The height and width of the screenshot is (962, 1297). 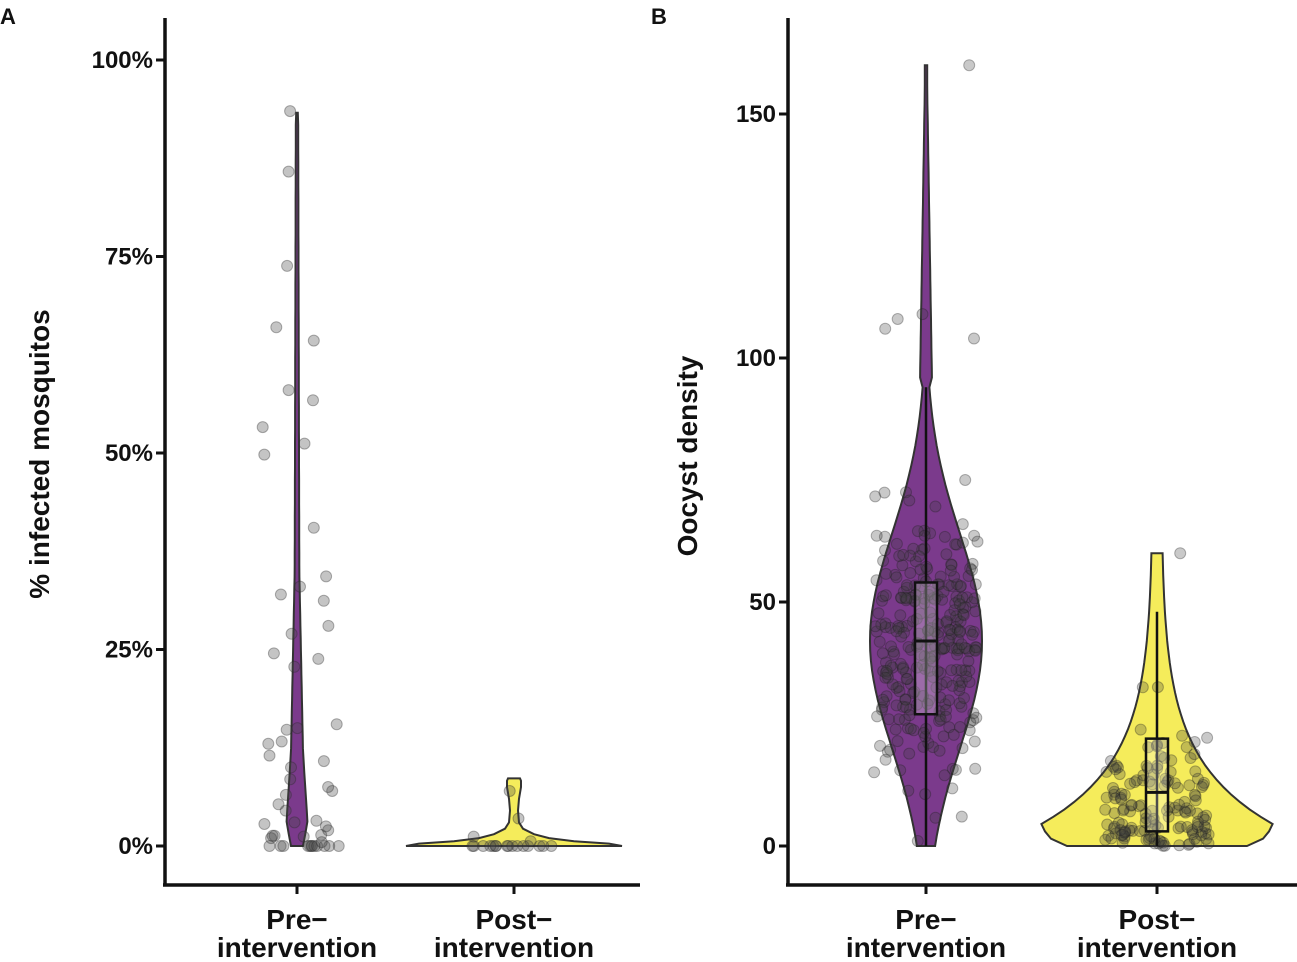 What do you see at coordinates (687, 455) in the screenshot?
I see `panel-b-y-axis-title: Oocyst density` at bounding box center [687, 455].